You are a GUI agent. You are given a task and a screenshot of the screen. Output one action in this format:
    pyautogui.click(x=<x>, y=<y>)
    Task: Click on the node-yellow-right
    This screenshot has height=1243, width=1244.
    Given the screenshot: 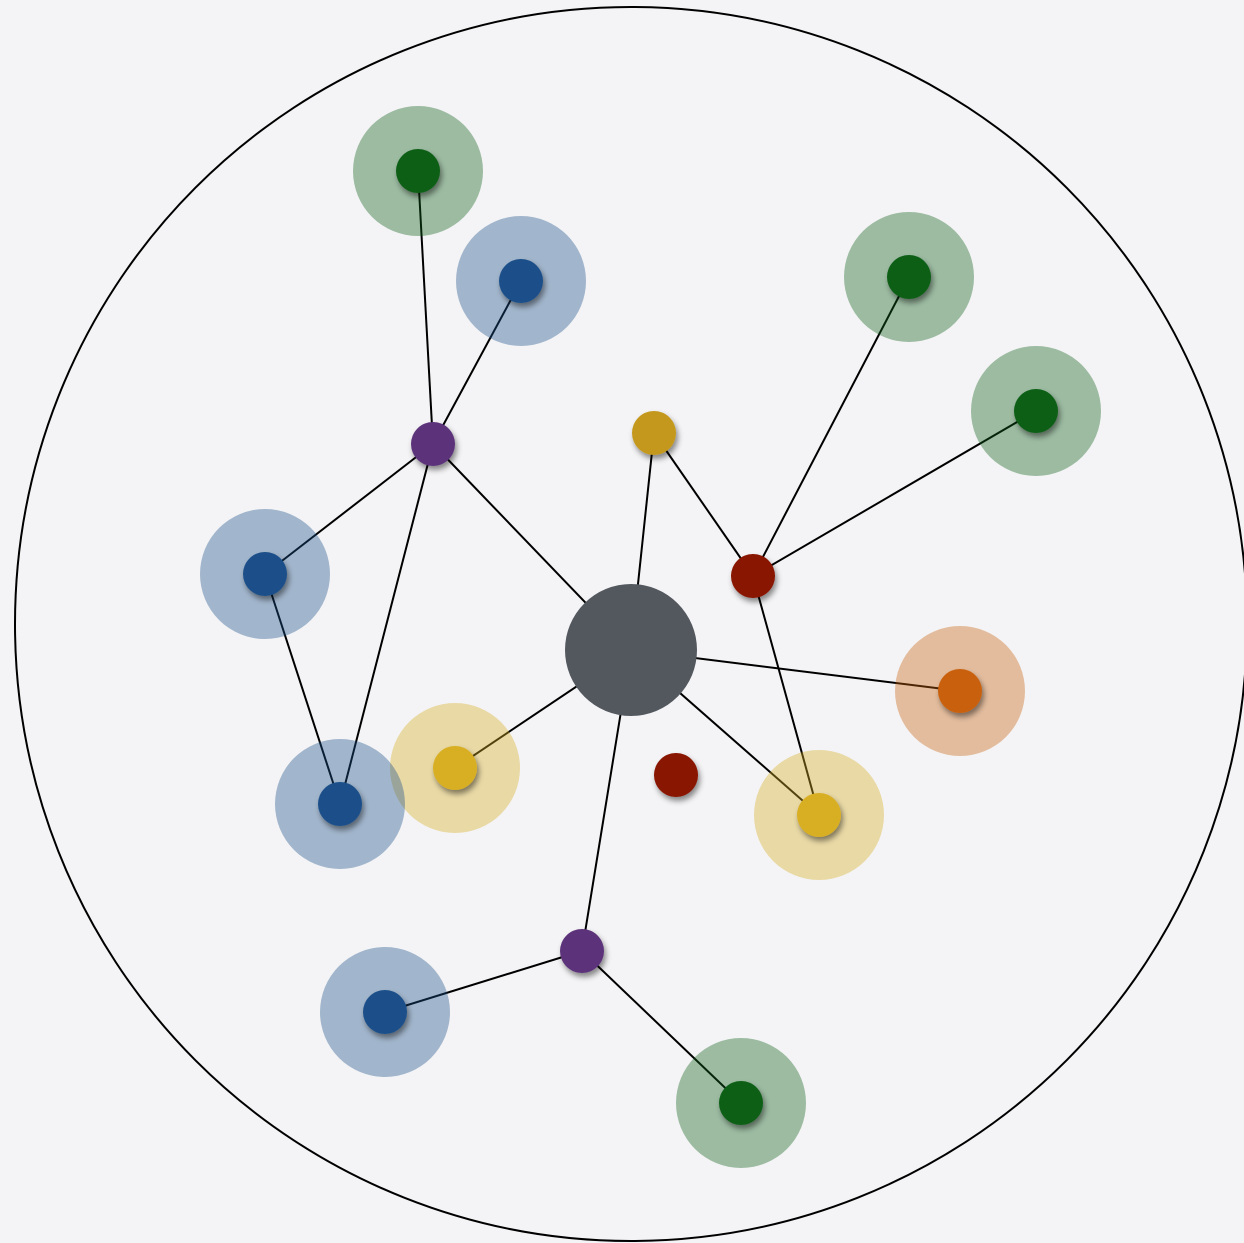 What is the action you would take?
    pyautogui.click(x=819, y=815)
    